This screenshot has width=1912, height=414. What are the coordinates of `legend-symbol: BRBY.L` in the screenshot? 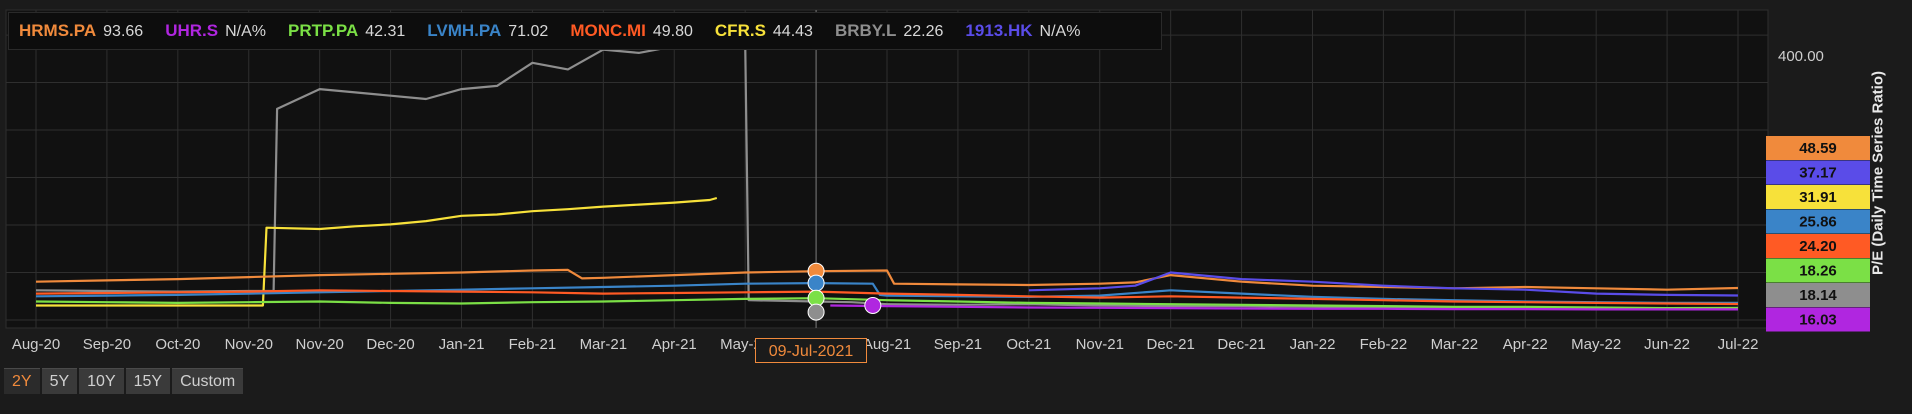 It's located at (865, 30).